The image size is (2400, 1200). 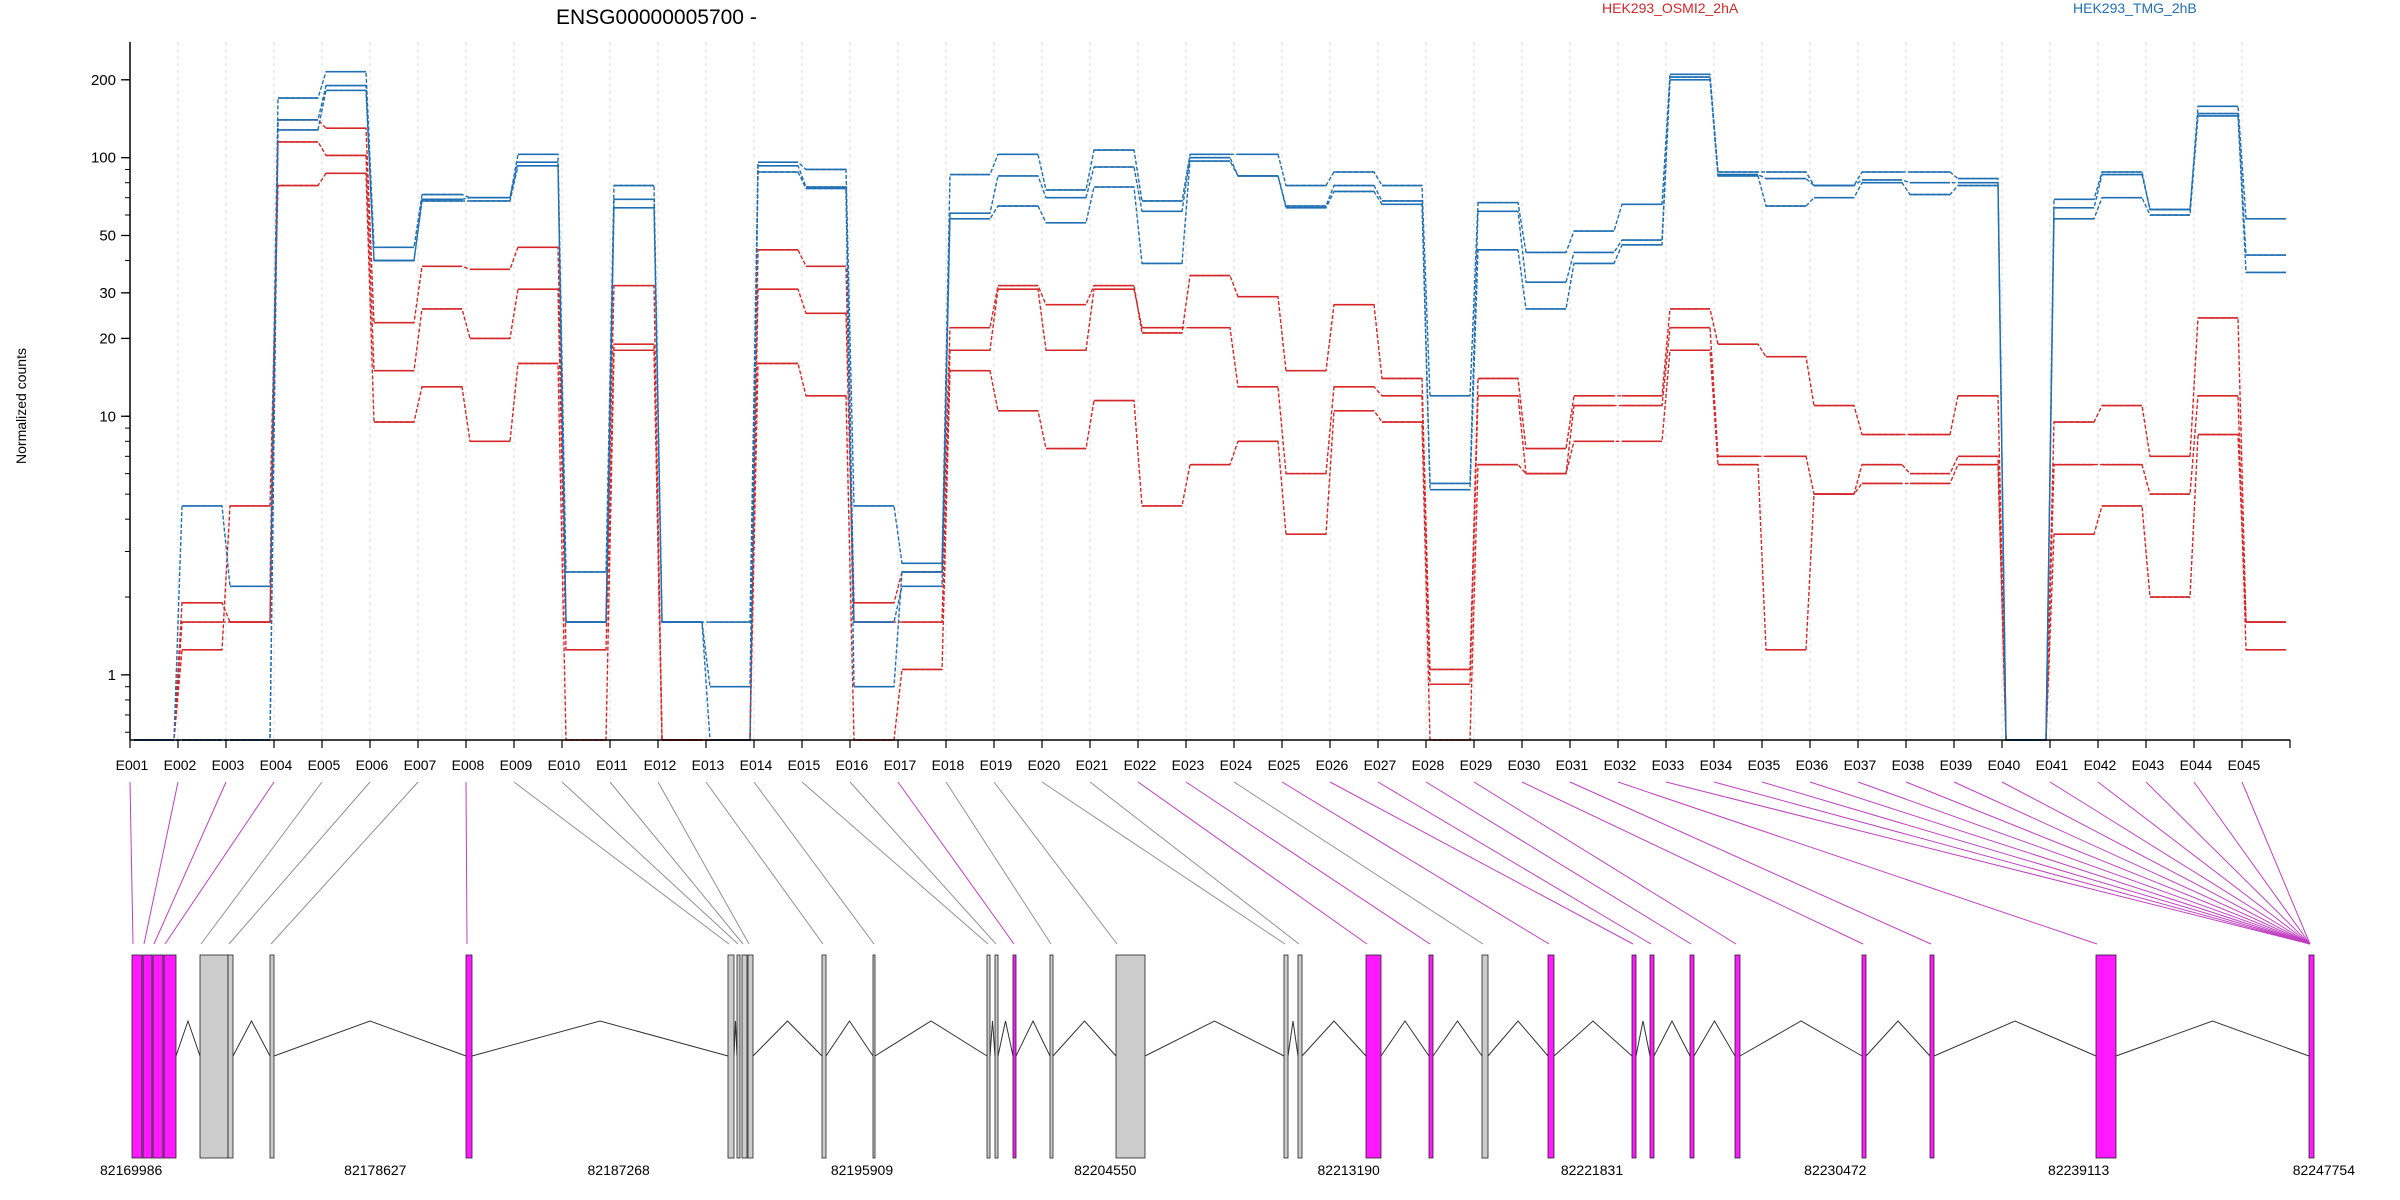 I want to click on x-tick-label: E044, so click(x=2196, y=765).